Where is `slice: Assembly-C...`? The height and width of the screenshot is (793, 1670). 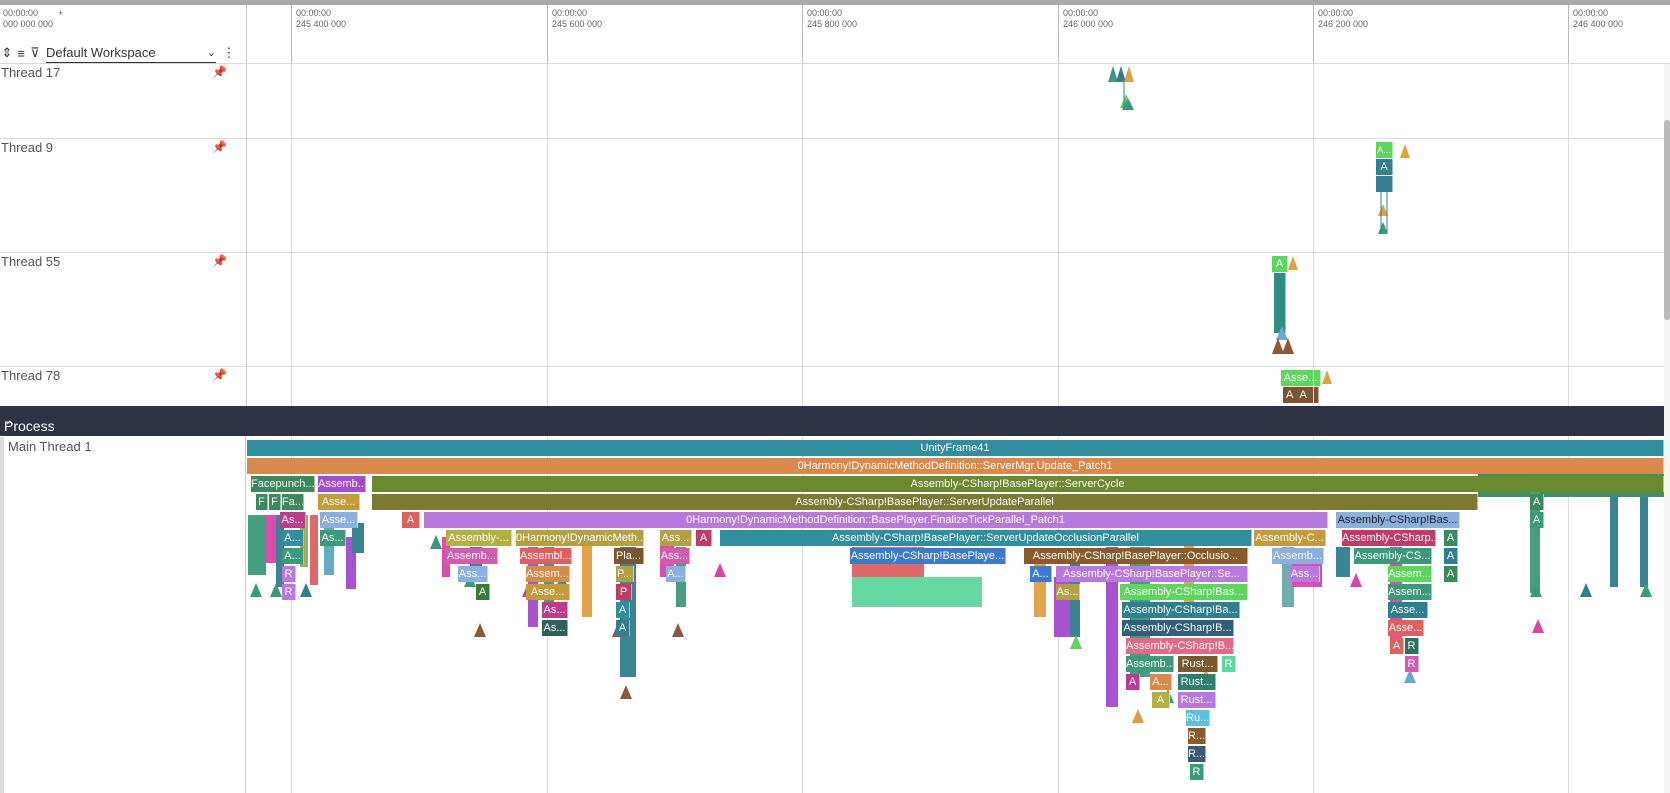 slice: Assembly-C... is located at coordinates (1290, 538).